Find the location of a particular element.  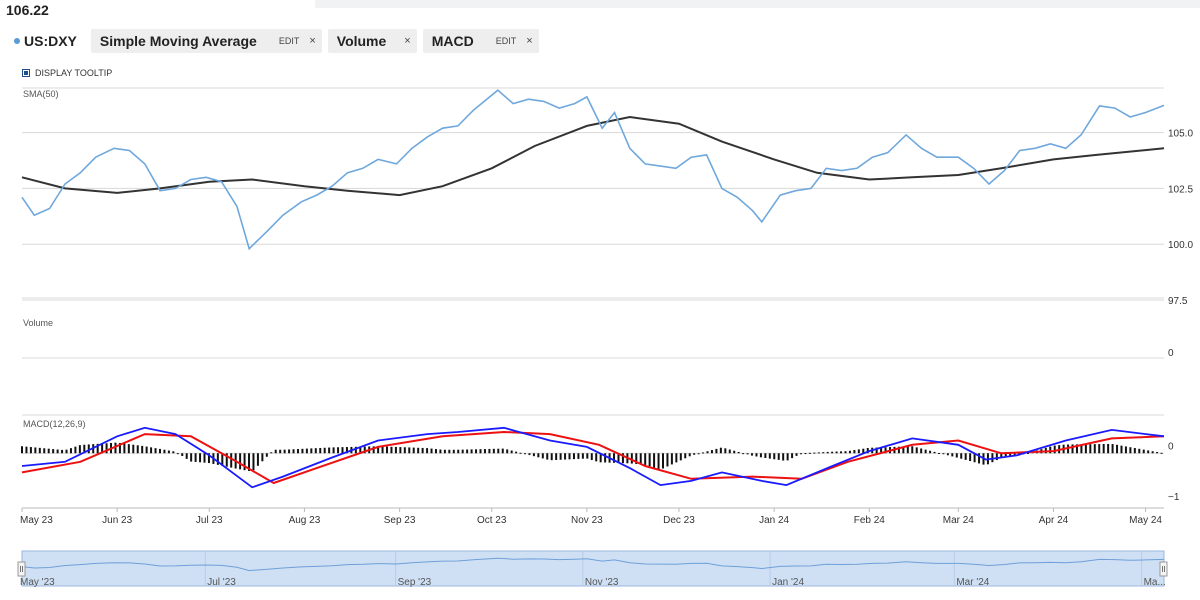

checkbox-checked-icon is located at coordinates (26, 73).